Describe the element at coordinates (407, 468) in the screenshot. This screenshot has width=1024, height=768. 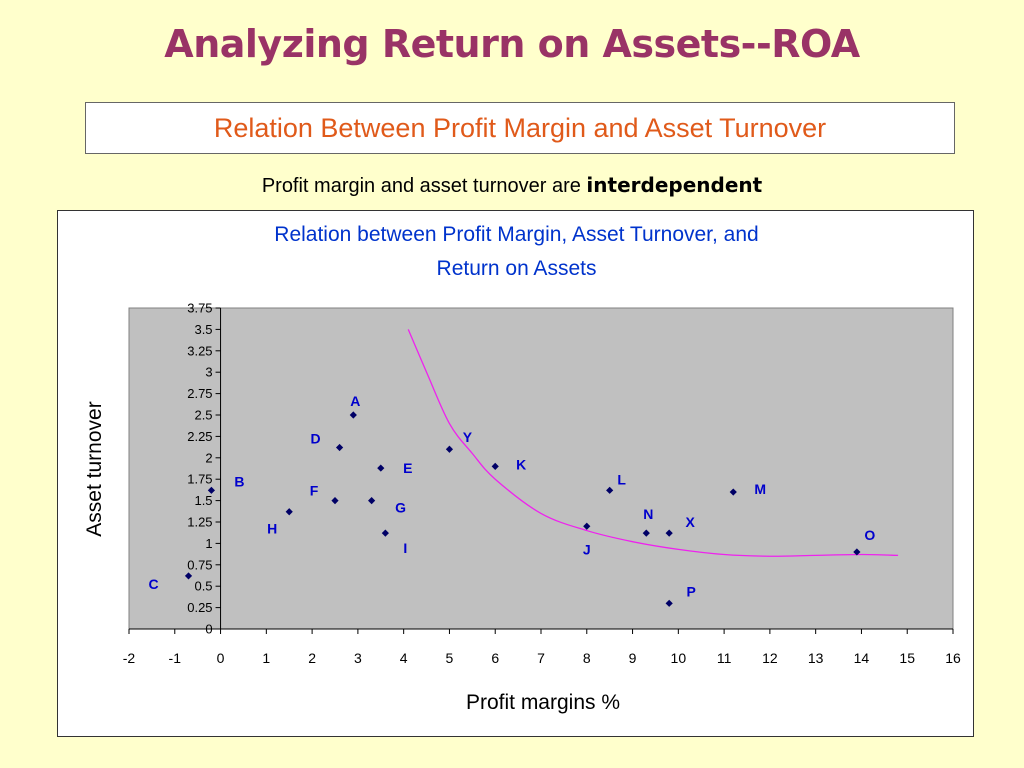
I see `point-label-e: E` at that location.